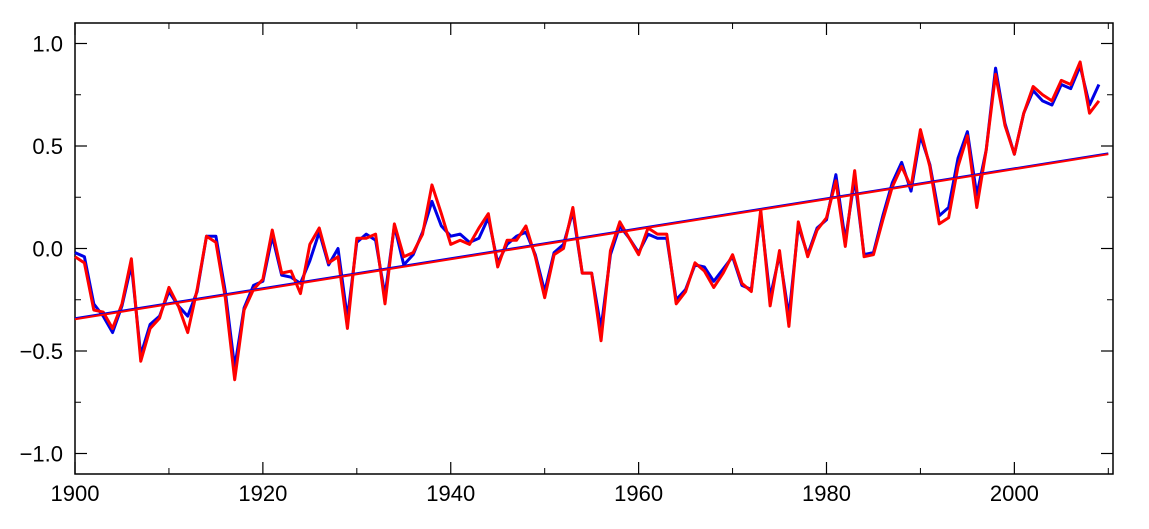 This screenshot has height=529, width=1149. What do you see at coordinates (638, 493) in the screenshot?
I see `x-tick-label: 1960` at bounding box center [638, 493].